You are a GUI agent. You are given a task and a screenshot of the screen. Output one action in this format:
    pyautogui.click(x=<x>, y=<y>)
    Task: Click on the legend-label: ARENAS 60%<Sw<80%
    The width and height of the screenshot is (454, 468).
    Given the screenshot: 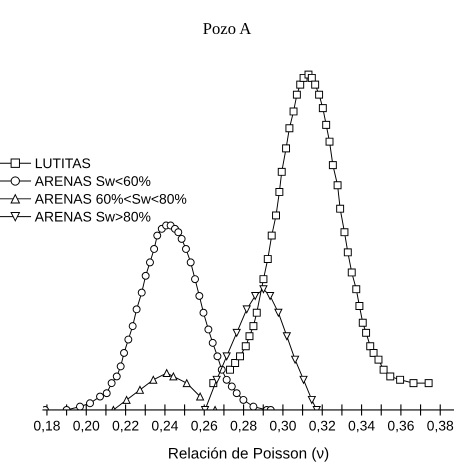 What is the action you would take?
    pyautogui.click(x=110, y=199)
    